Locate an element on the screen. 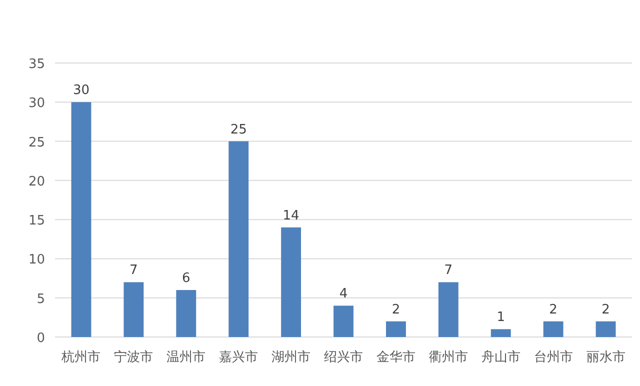 The height and width of the screenshot is (386, 640). data-label: 1 is located at coordinates (501, 318).